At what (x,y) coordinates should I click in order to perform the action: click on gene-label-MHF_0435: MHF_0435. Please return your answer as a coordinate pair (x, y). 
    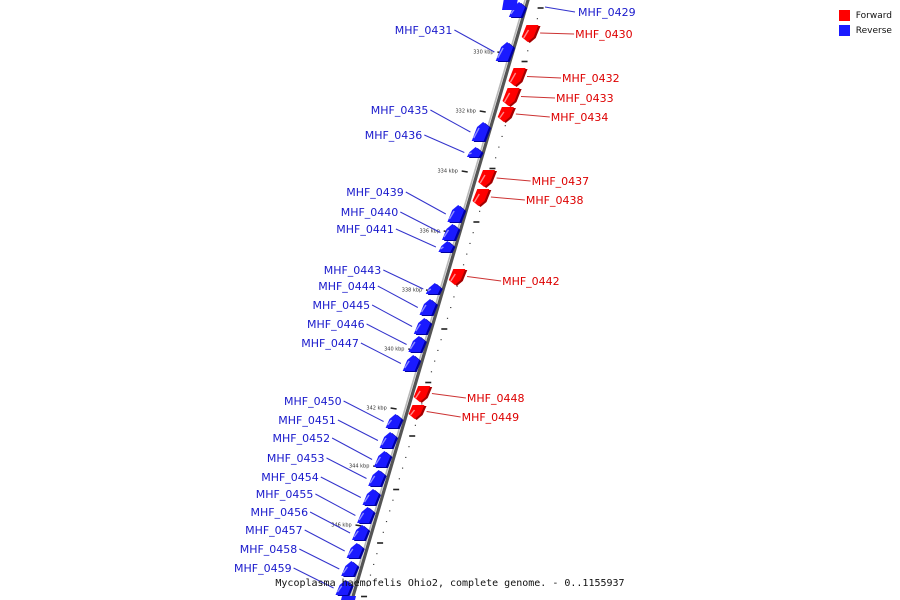
    Looking at the image, I should click on (400, 110).